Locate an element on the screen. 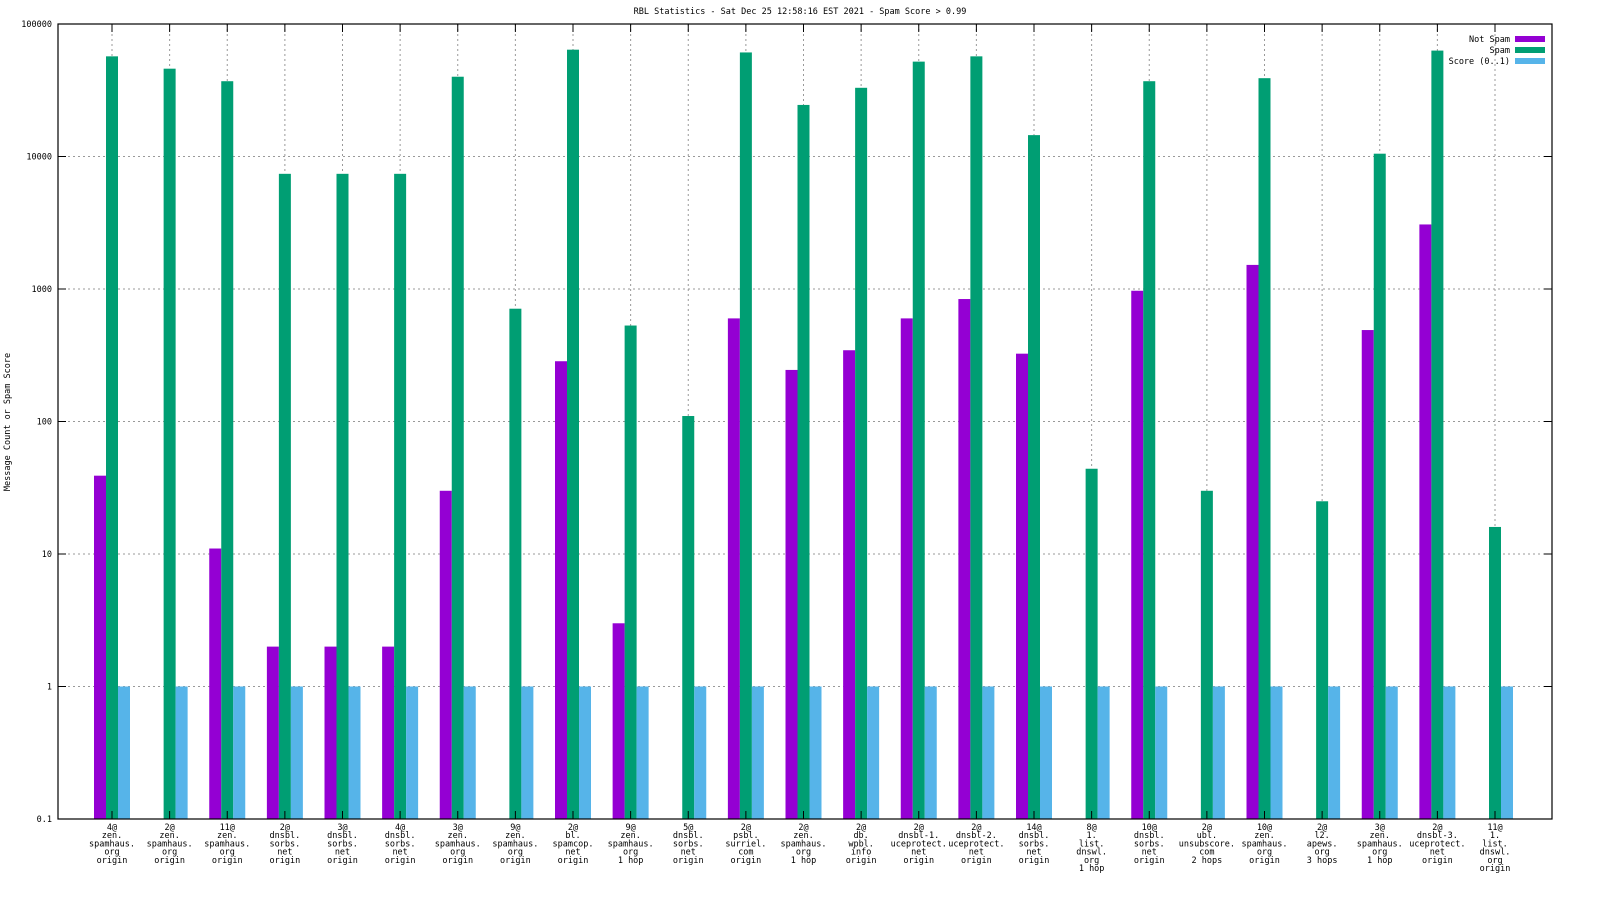 This screenshot has height=904, width=1600. x-tick-label: surriel. is located at coordinates (745, 844).